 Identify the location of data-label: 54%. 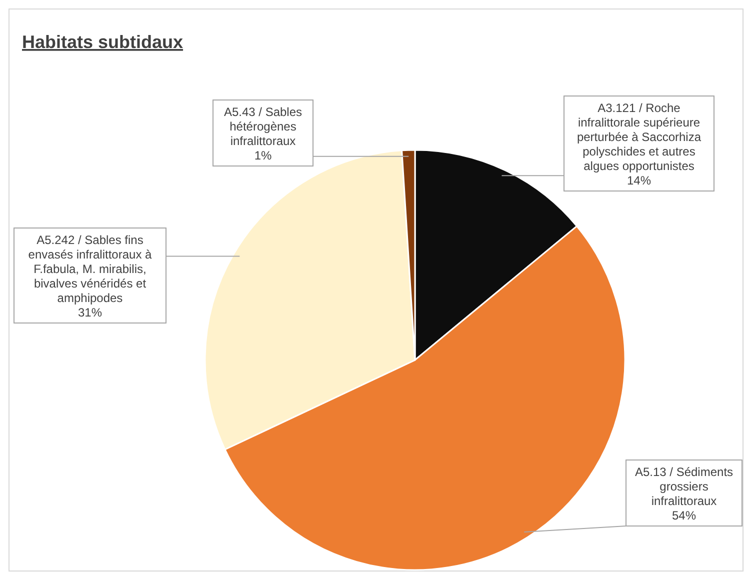
(684, 515).